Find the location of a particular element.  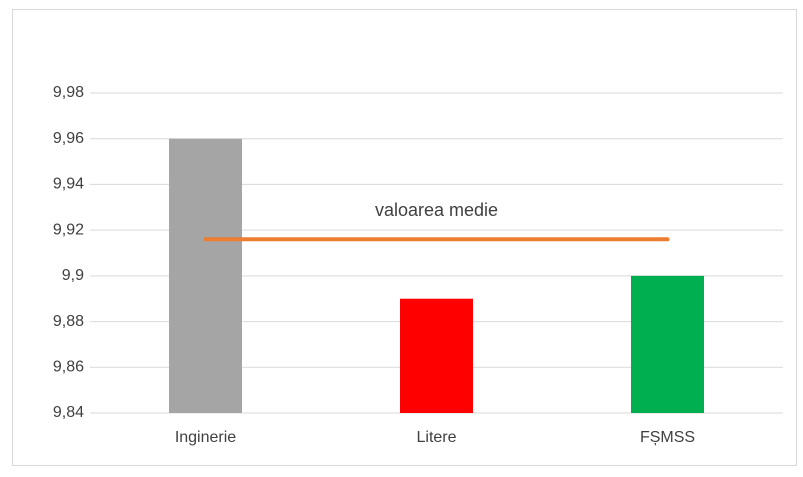

y-tick-label: 9,98 is located at coordinates (68, 92).